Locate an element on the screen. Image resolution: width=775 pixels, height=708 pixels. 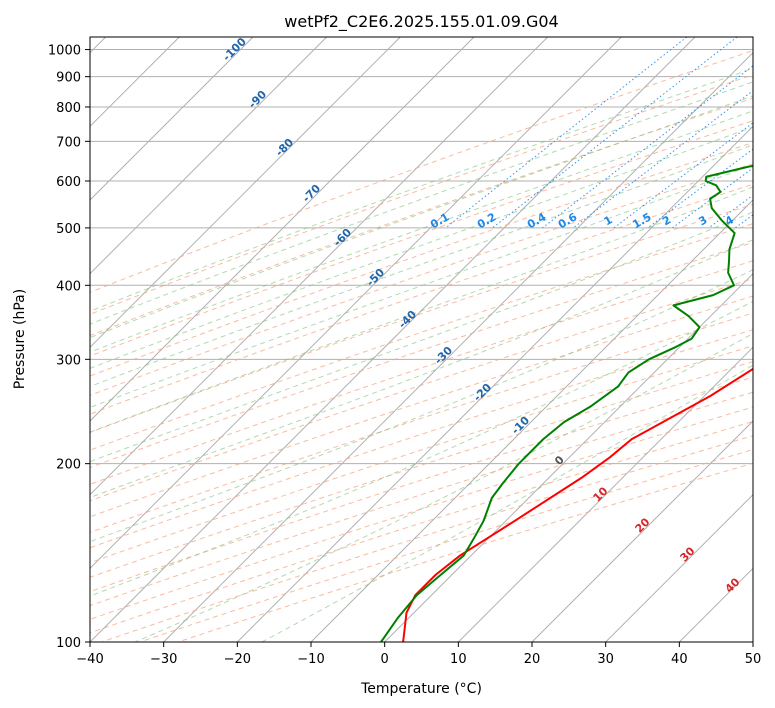
x-tick-label: −30 is located at coordinates (163, 659).